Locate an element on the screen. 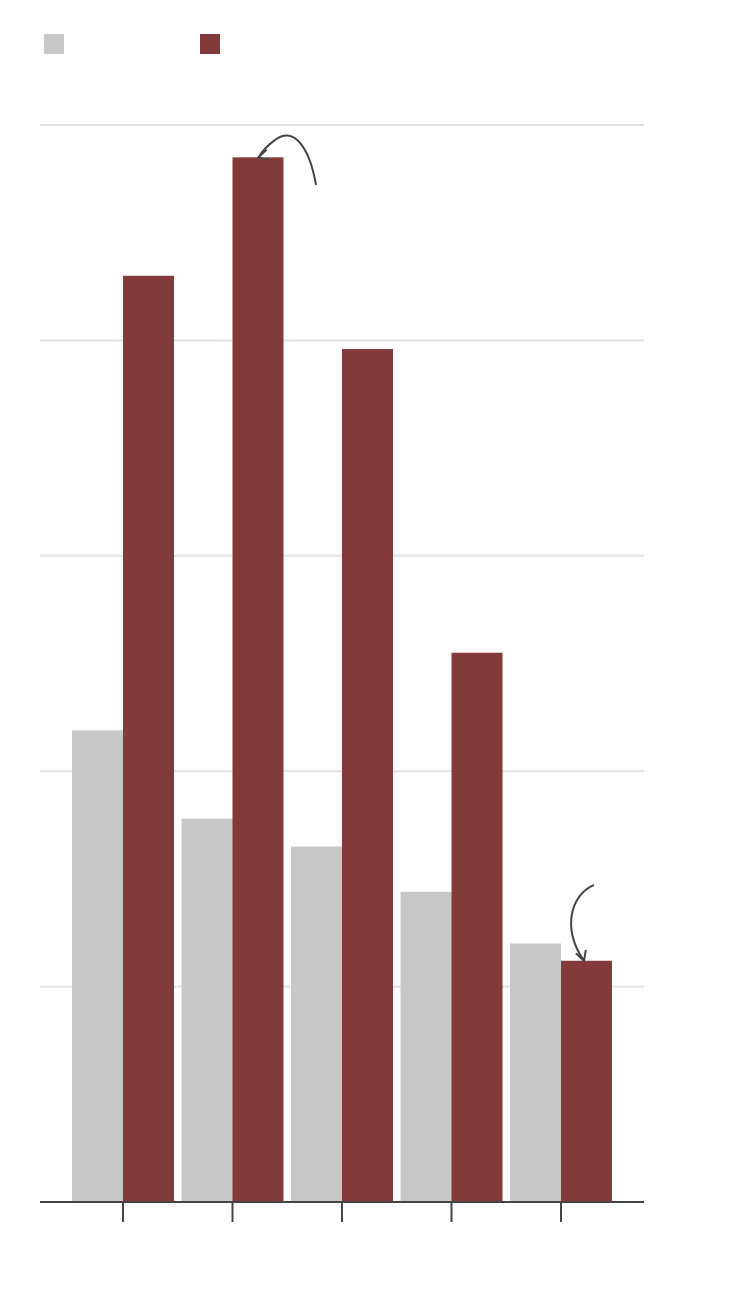  x-axis is located at coordinates (342, 1211).